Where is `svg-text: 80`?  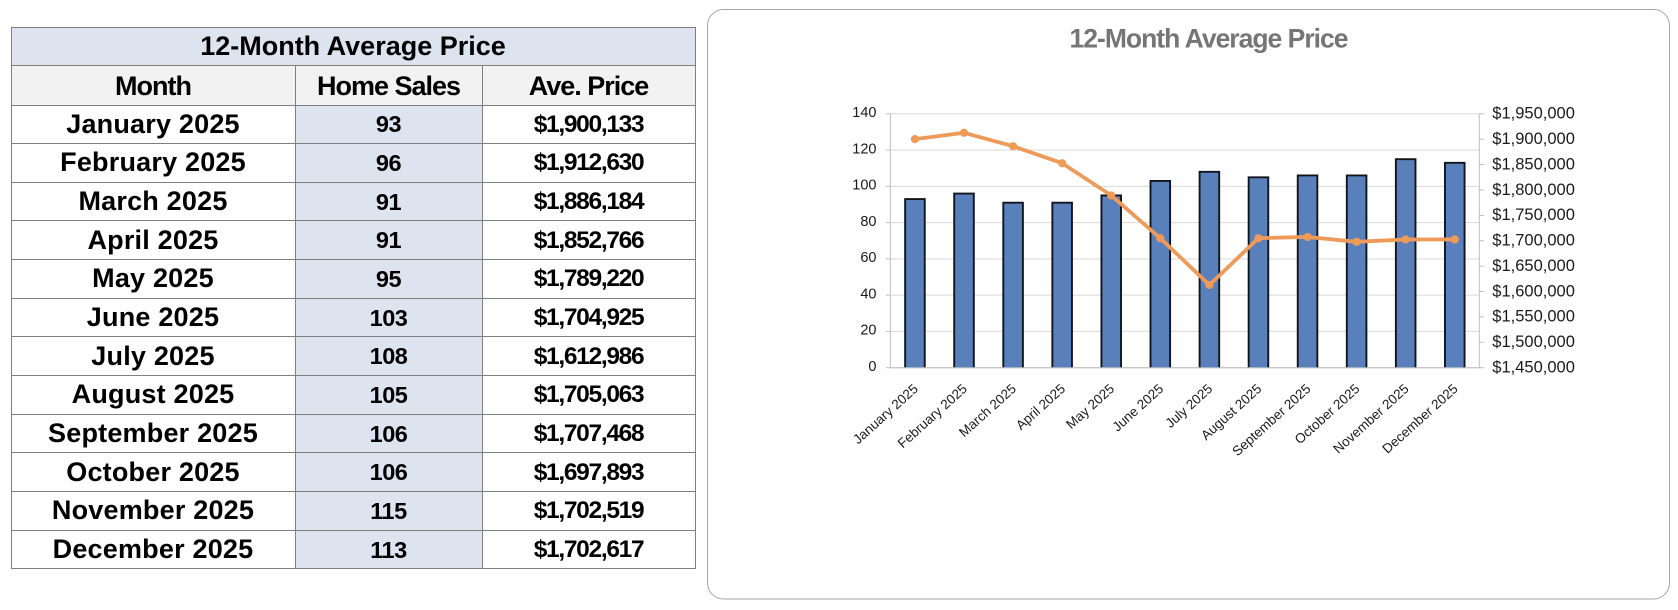
svg-text: 80 is located at coordinates (868, 222).